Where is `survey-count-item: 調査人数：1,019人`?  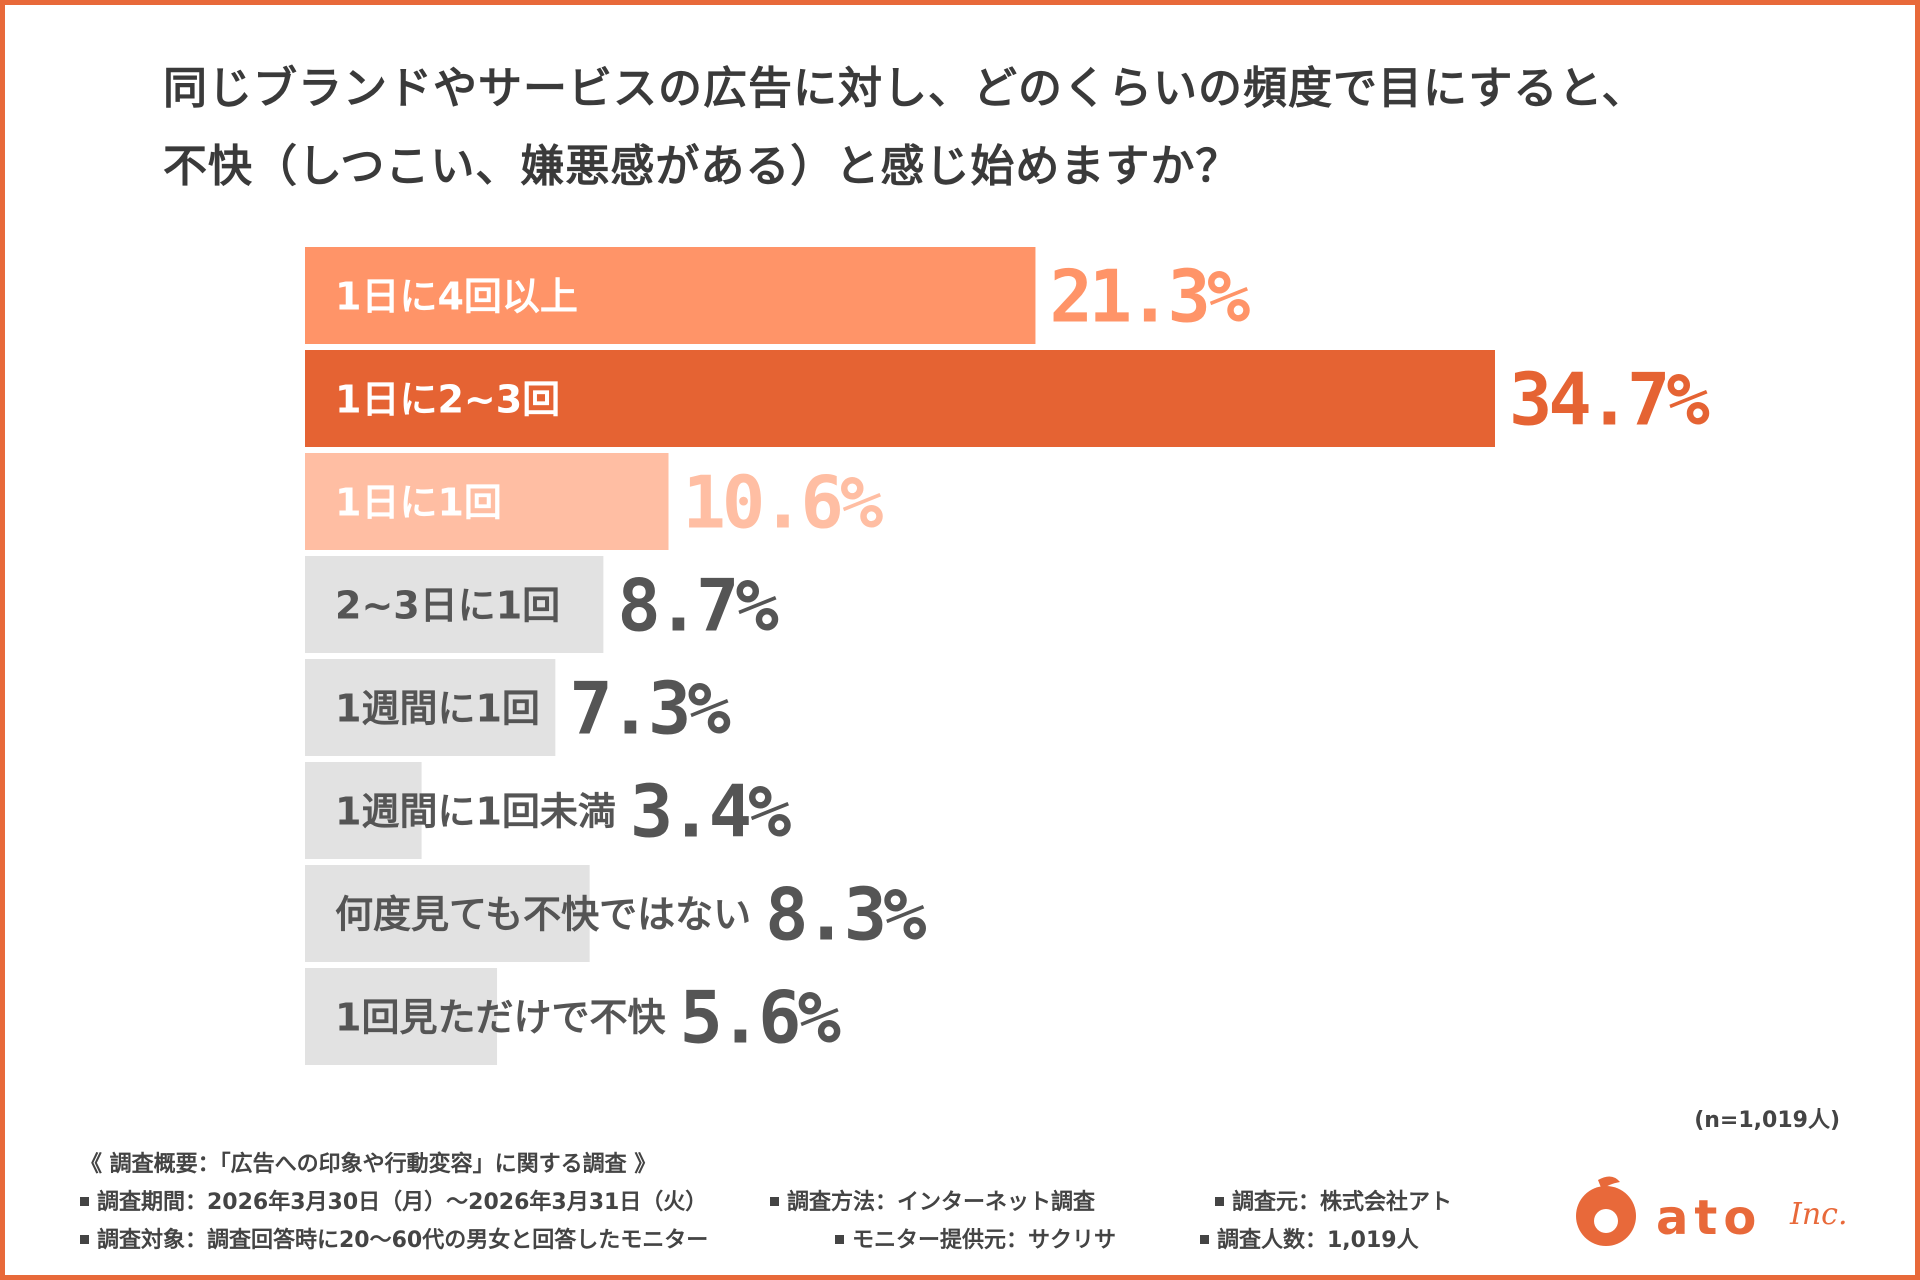
survey-count-item: 調査人数：1,019人 is located at coordinates (1309, 1238).